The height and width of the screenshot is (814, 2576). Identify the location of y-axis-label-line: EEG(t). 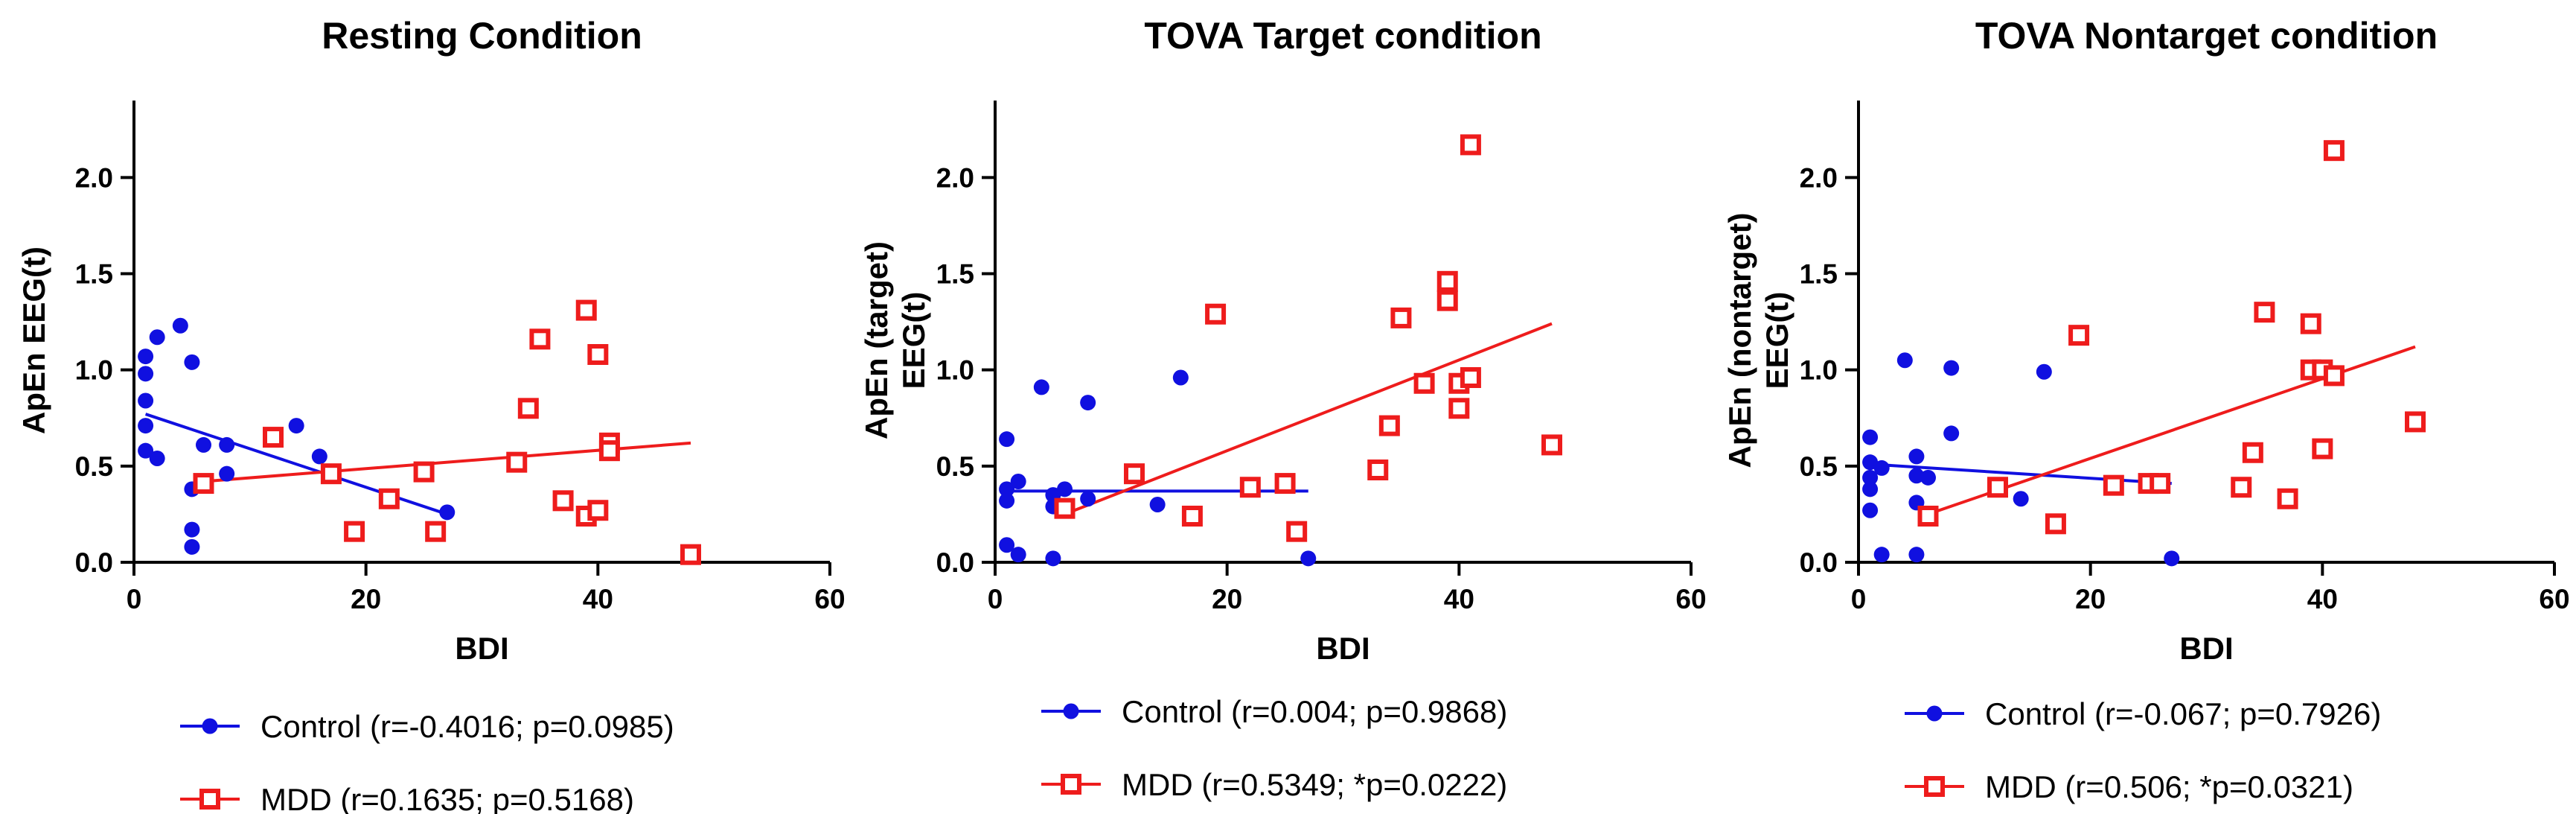
(1777, 340).